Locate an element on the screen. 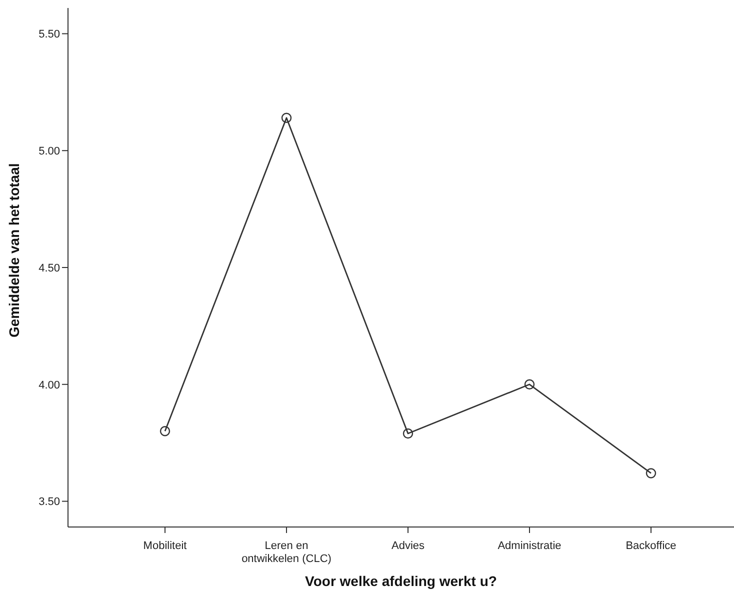 The image size is (734, 598). x-axis-title: Voor welke afdeling werkt u? is located at coordinates (401, 581).